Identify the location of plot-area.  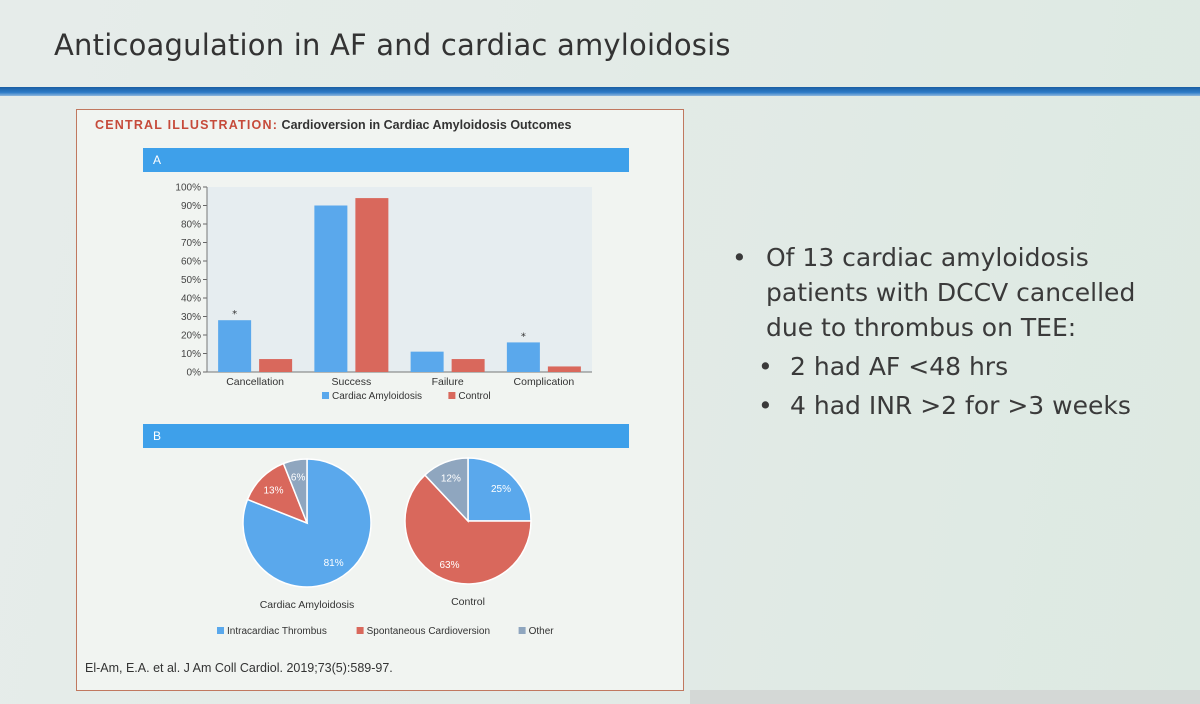
(399, 279).